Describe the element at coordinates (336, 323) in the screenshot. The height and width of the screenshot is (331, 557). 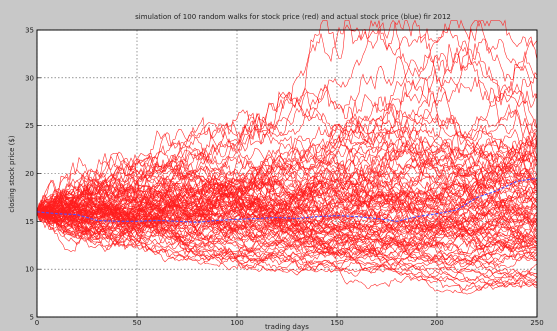
I see `x-tick-label: 150` at that location.